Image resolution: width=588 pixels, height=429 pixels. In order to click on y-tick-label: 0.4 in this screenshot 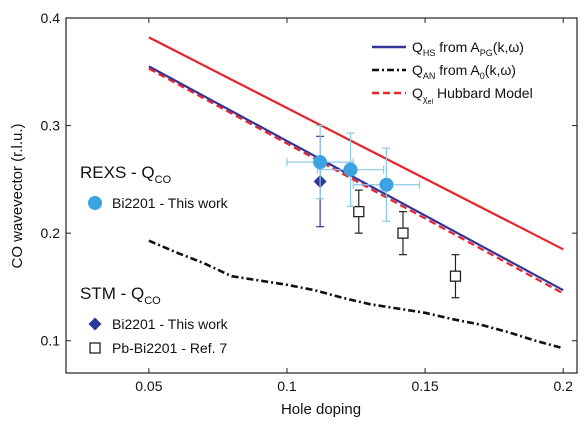, I will do `click(51, 18)`.